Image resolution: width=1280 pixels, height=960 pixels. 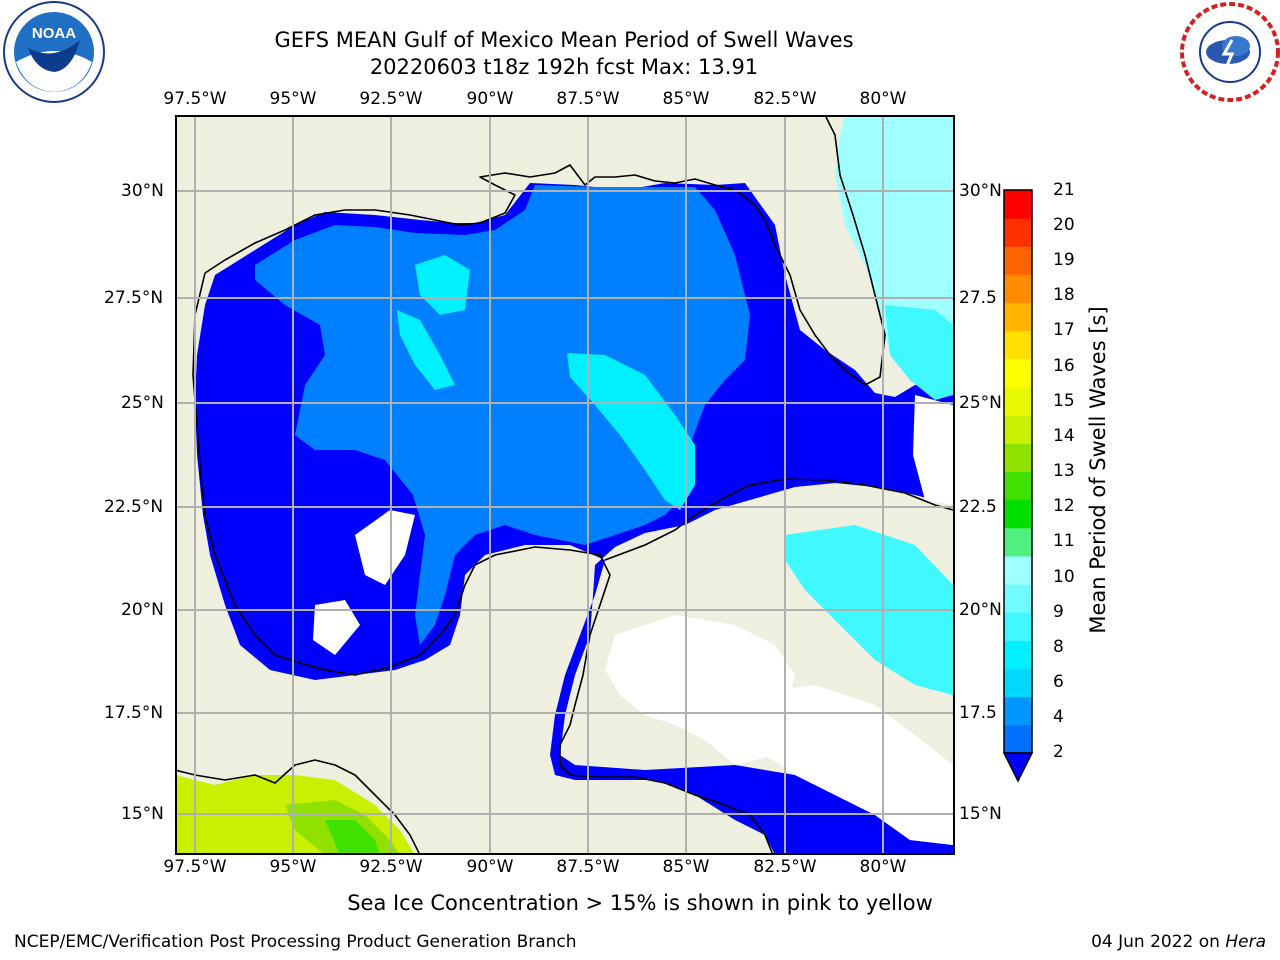 I want to click on colorbar-tick-label: 13, so click(x=1064, y=471).